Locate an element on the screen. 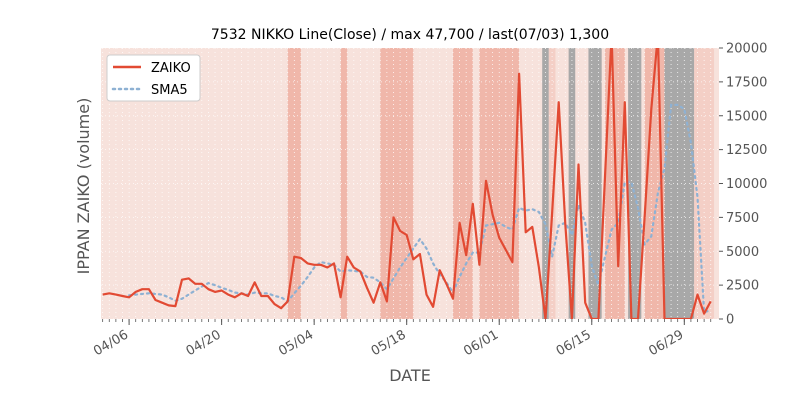 This screenshot has height=404, width=800. y-tick-label: 10000 is located at coordinates (746, 184).